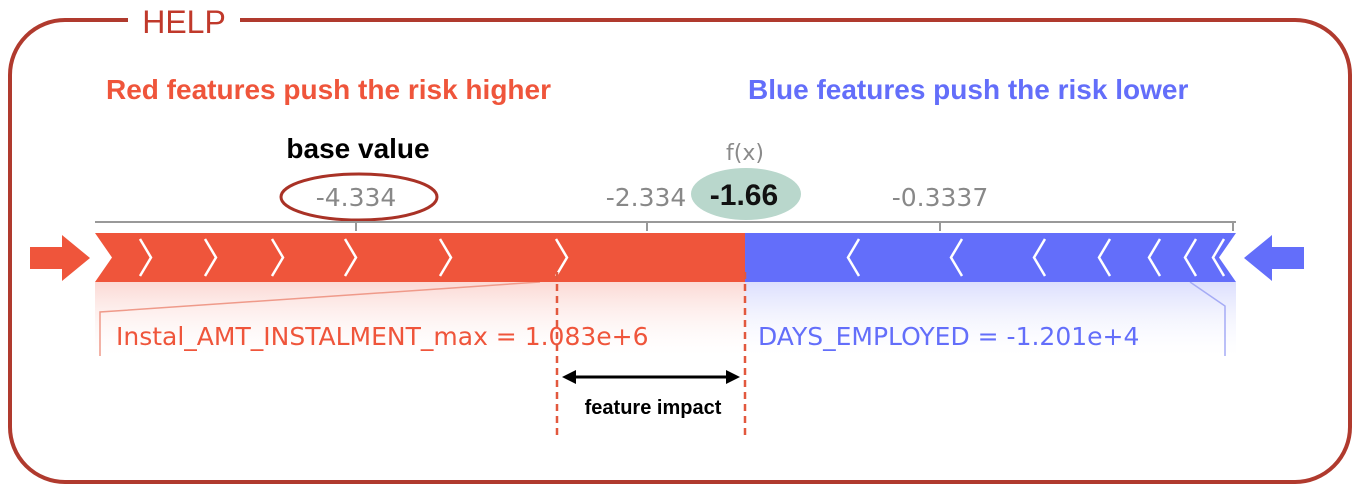 Image resolution: width=1368 pixels, height=497 pixels. What do you see at coordinates (940, 197) in the screenshot?
I see `axis-tick-label-2: -0.3337` at bounding box center [940, 197].